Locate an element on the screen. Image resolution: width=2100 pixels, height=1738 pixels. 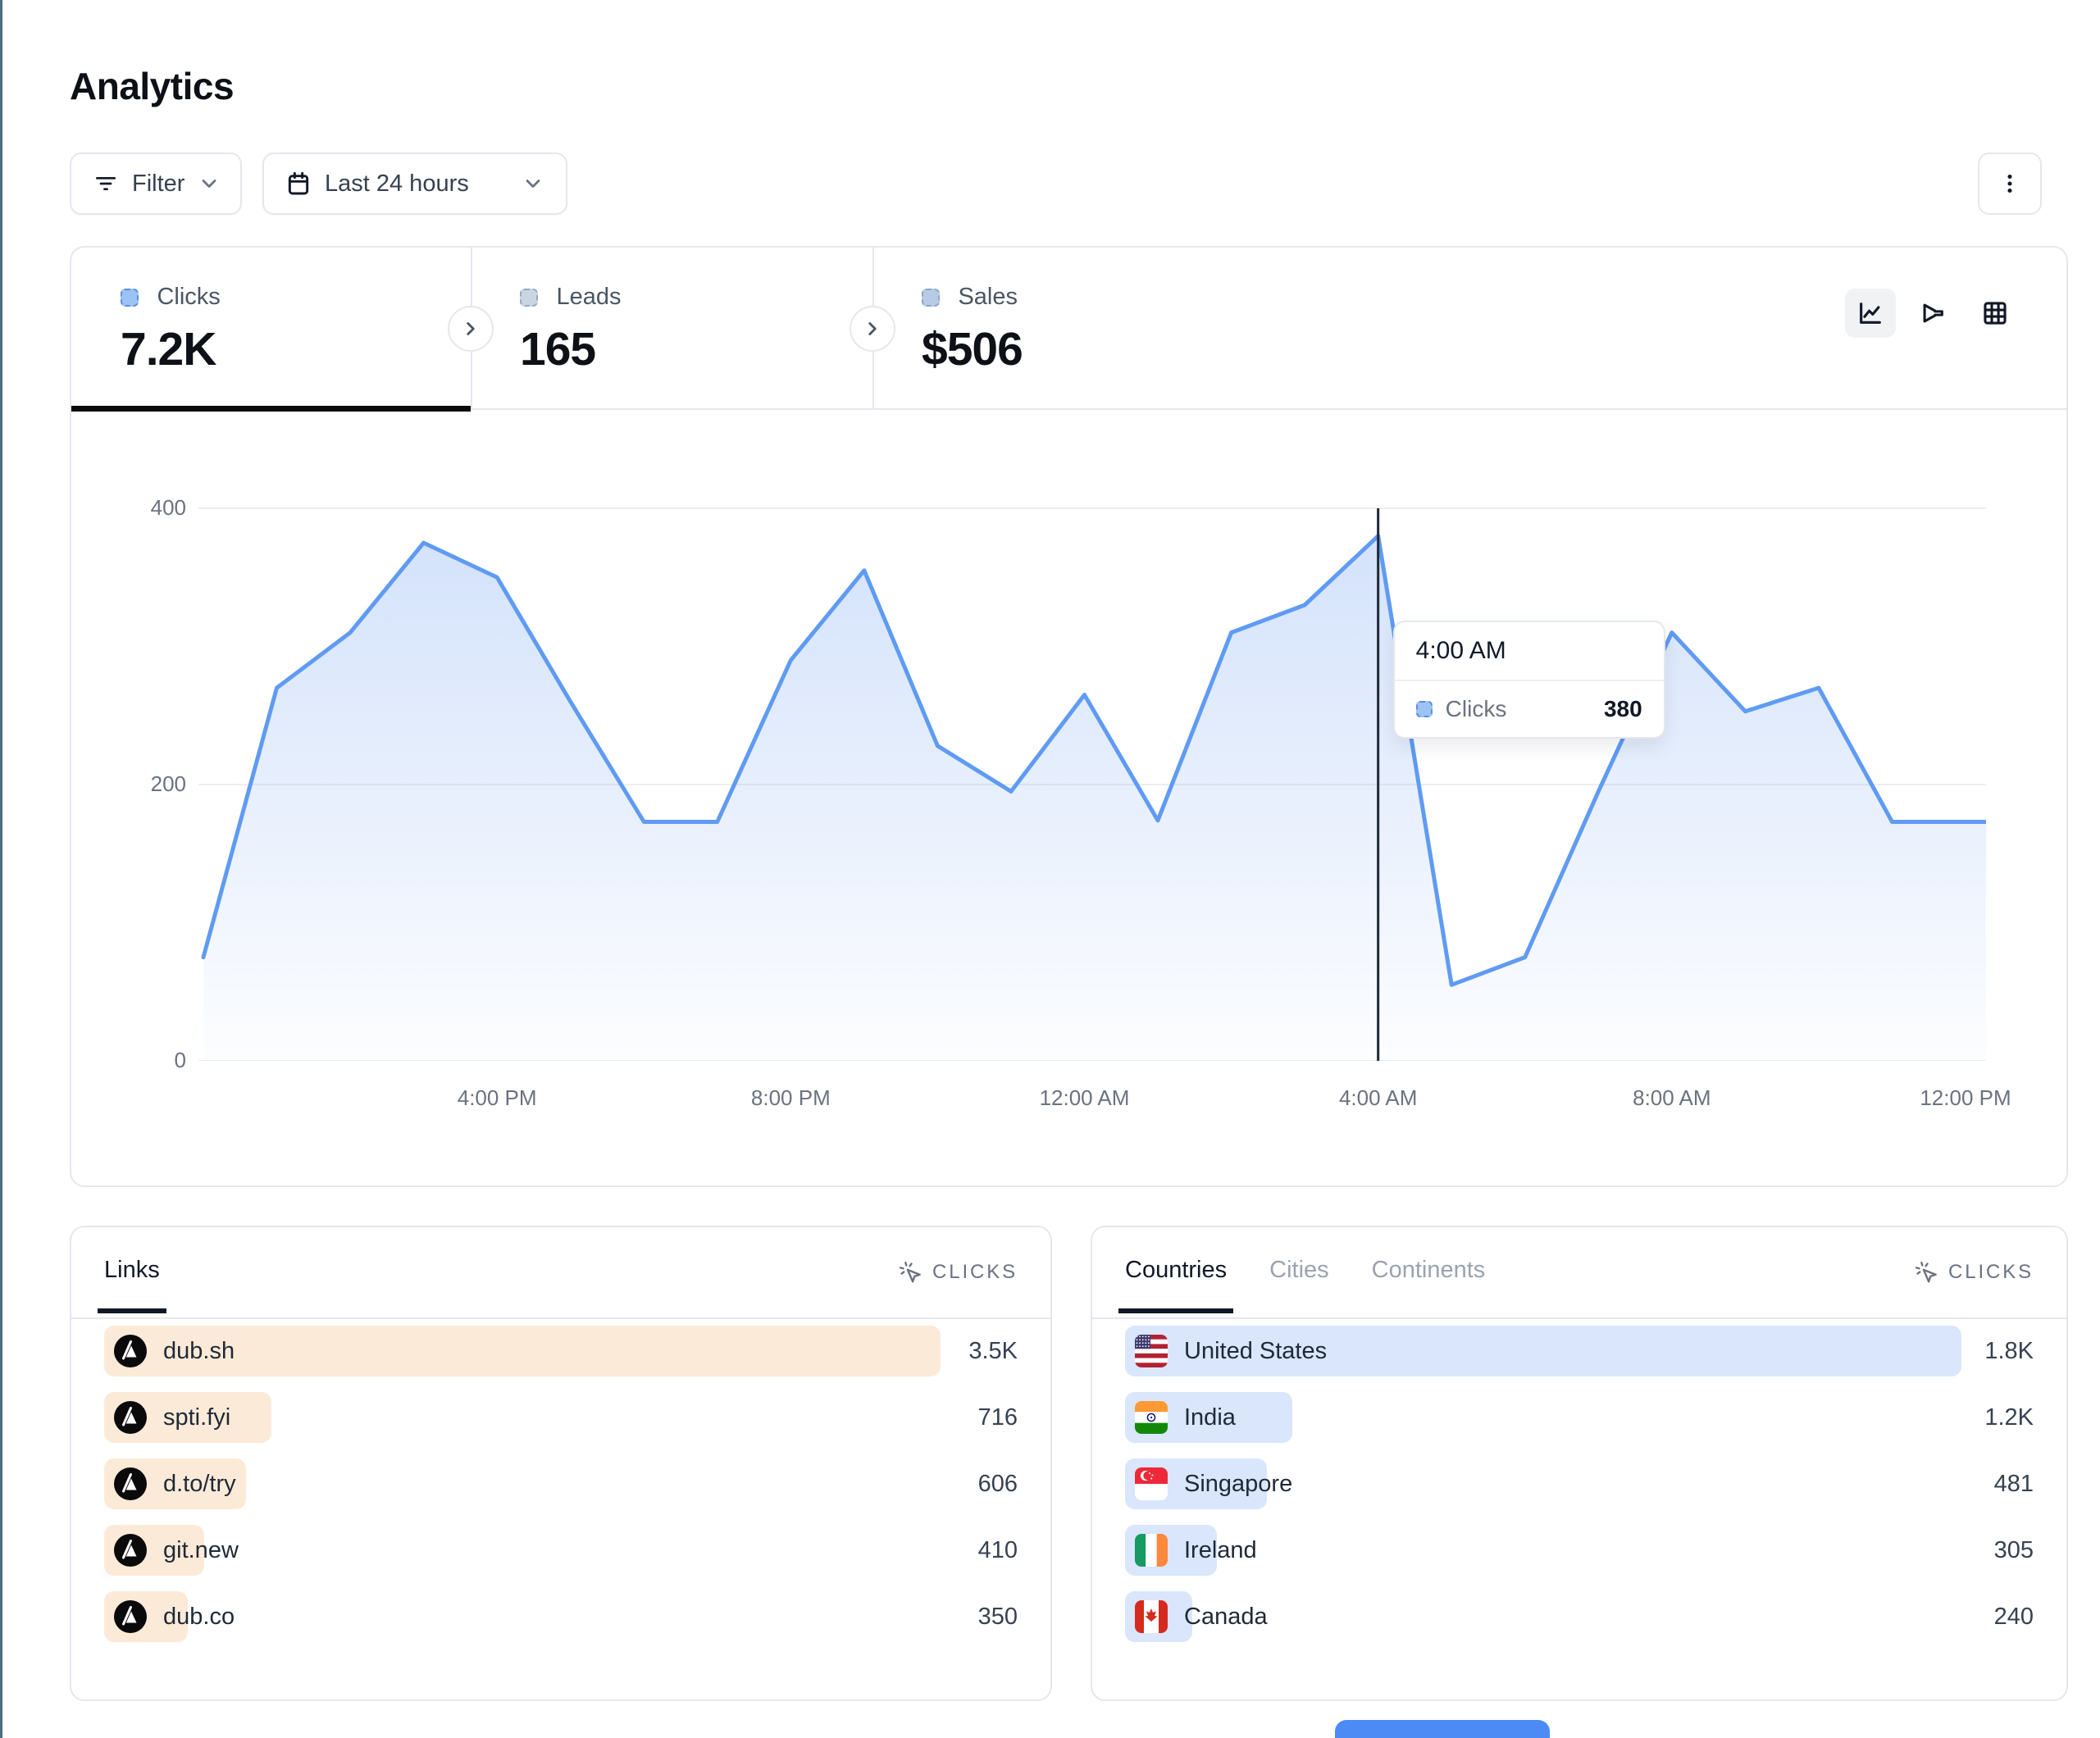
window-edge-strip is located at coordinates (1, 869).